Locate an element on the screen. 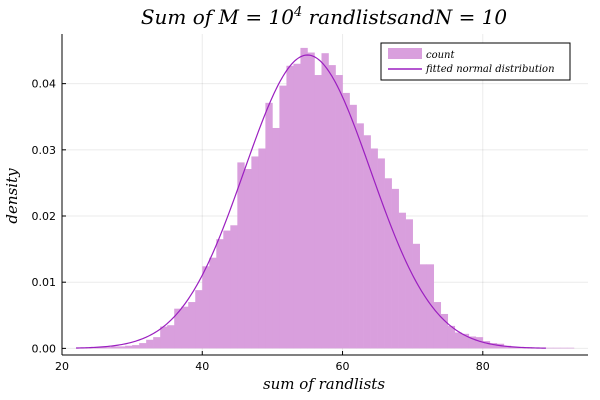 The image size is (600, 400). x-axis-label: sum of randlists is located at coordinates (324, 384).